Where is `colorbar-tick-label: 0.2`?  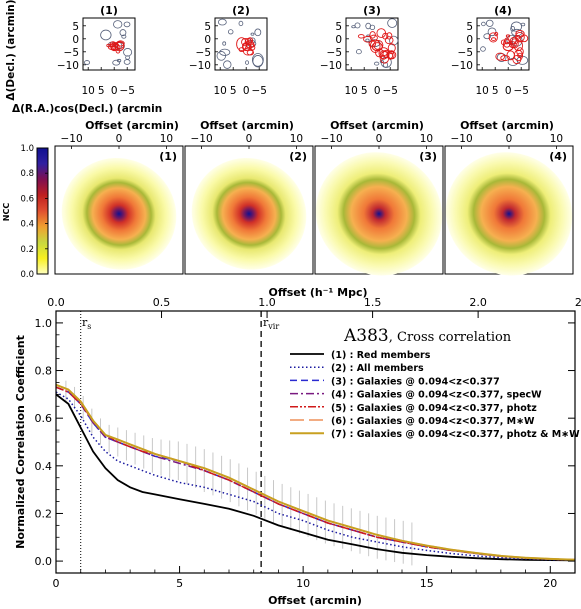 colorbar-tick-label: 0.2 is located at coordinates (27, 250).